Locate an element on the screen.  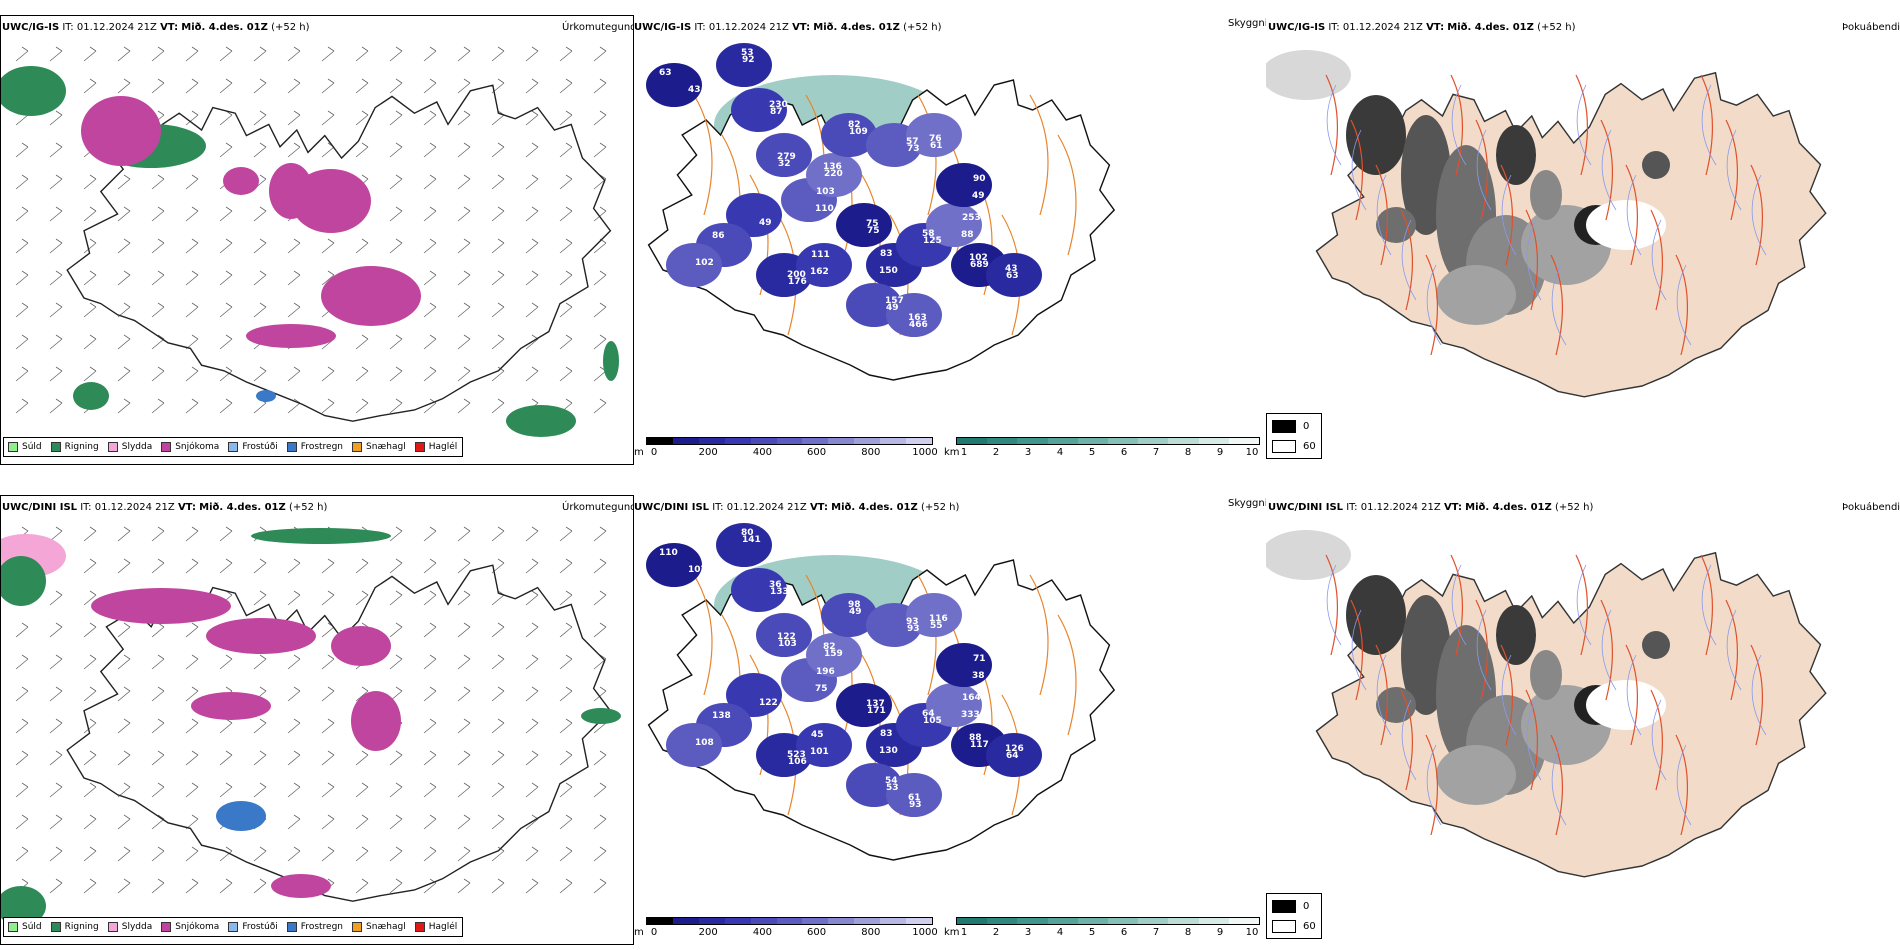
clear-area is located at coordinates (1626, 705).